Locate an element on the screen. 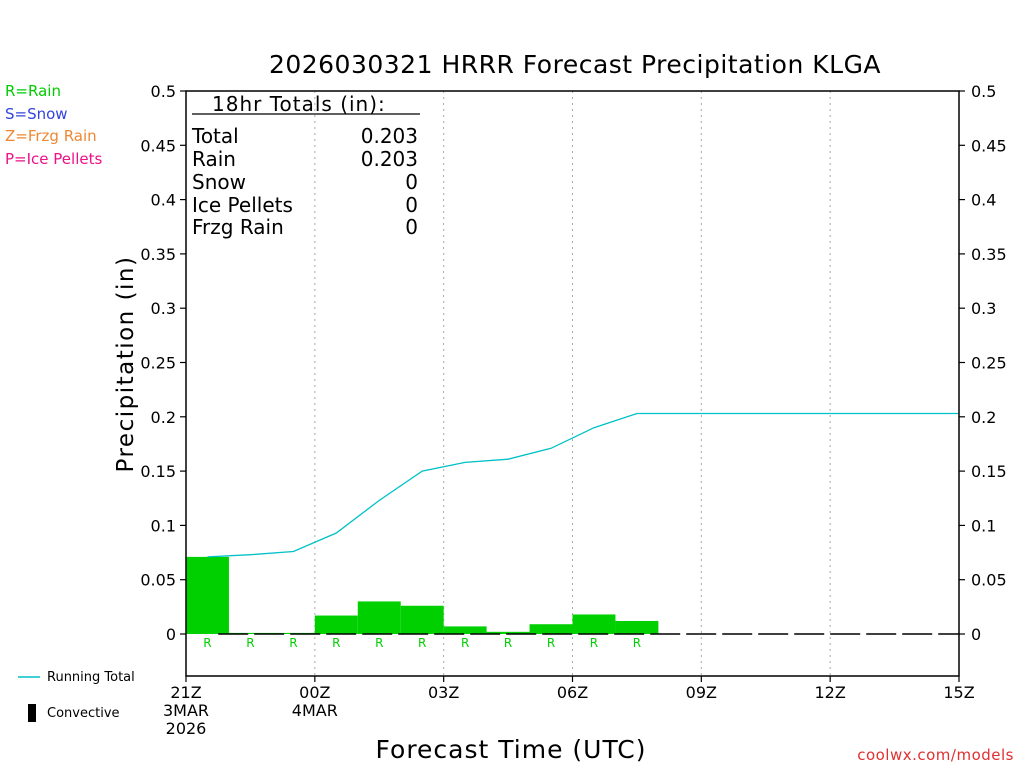 The width and height of the screenshot is (1024, 768). x-tick-label: 2026 is located at coordinates (186, 728).